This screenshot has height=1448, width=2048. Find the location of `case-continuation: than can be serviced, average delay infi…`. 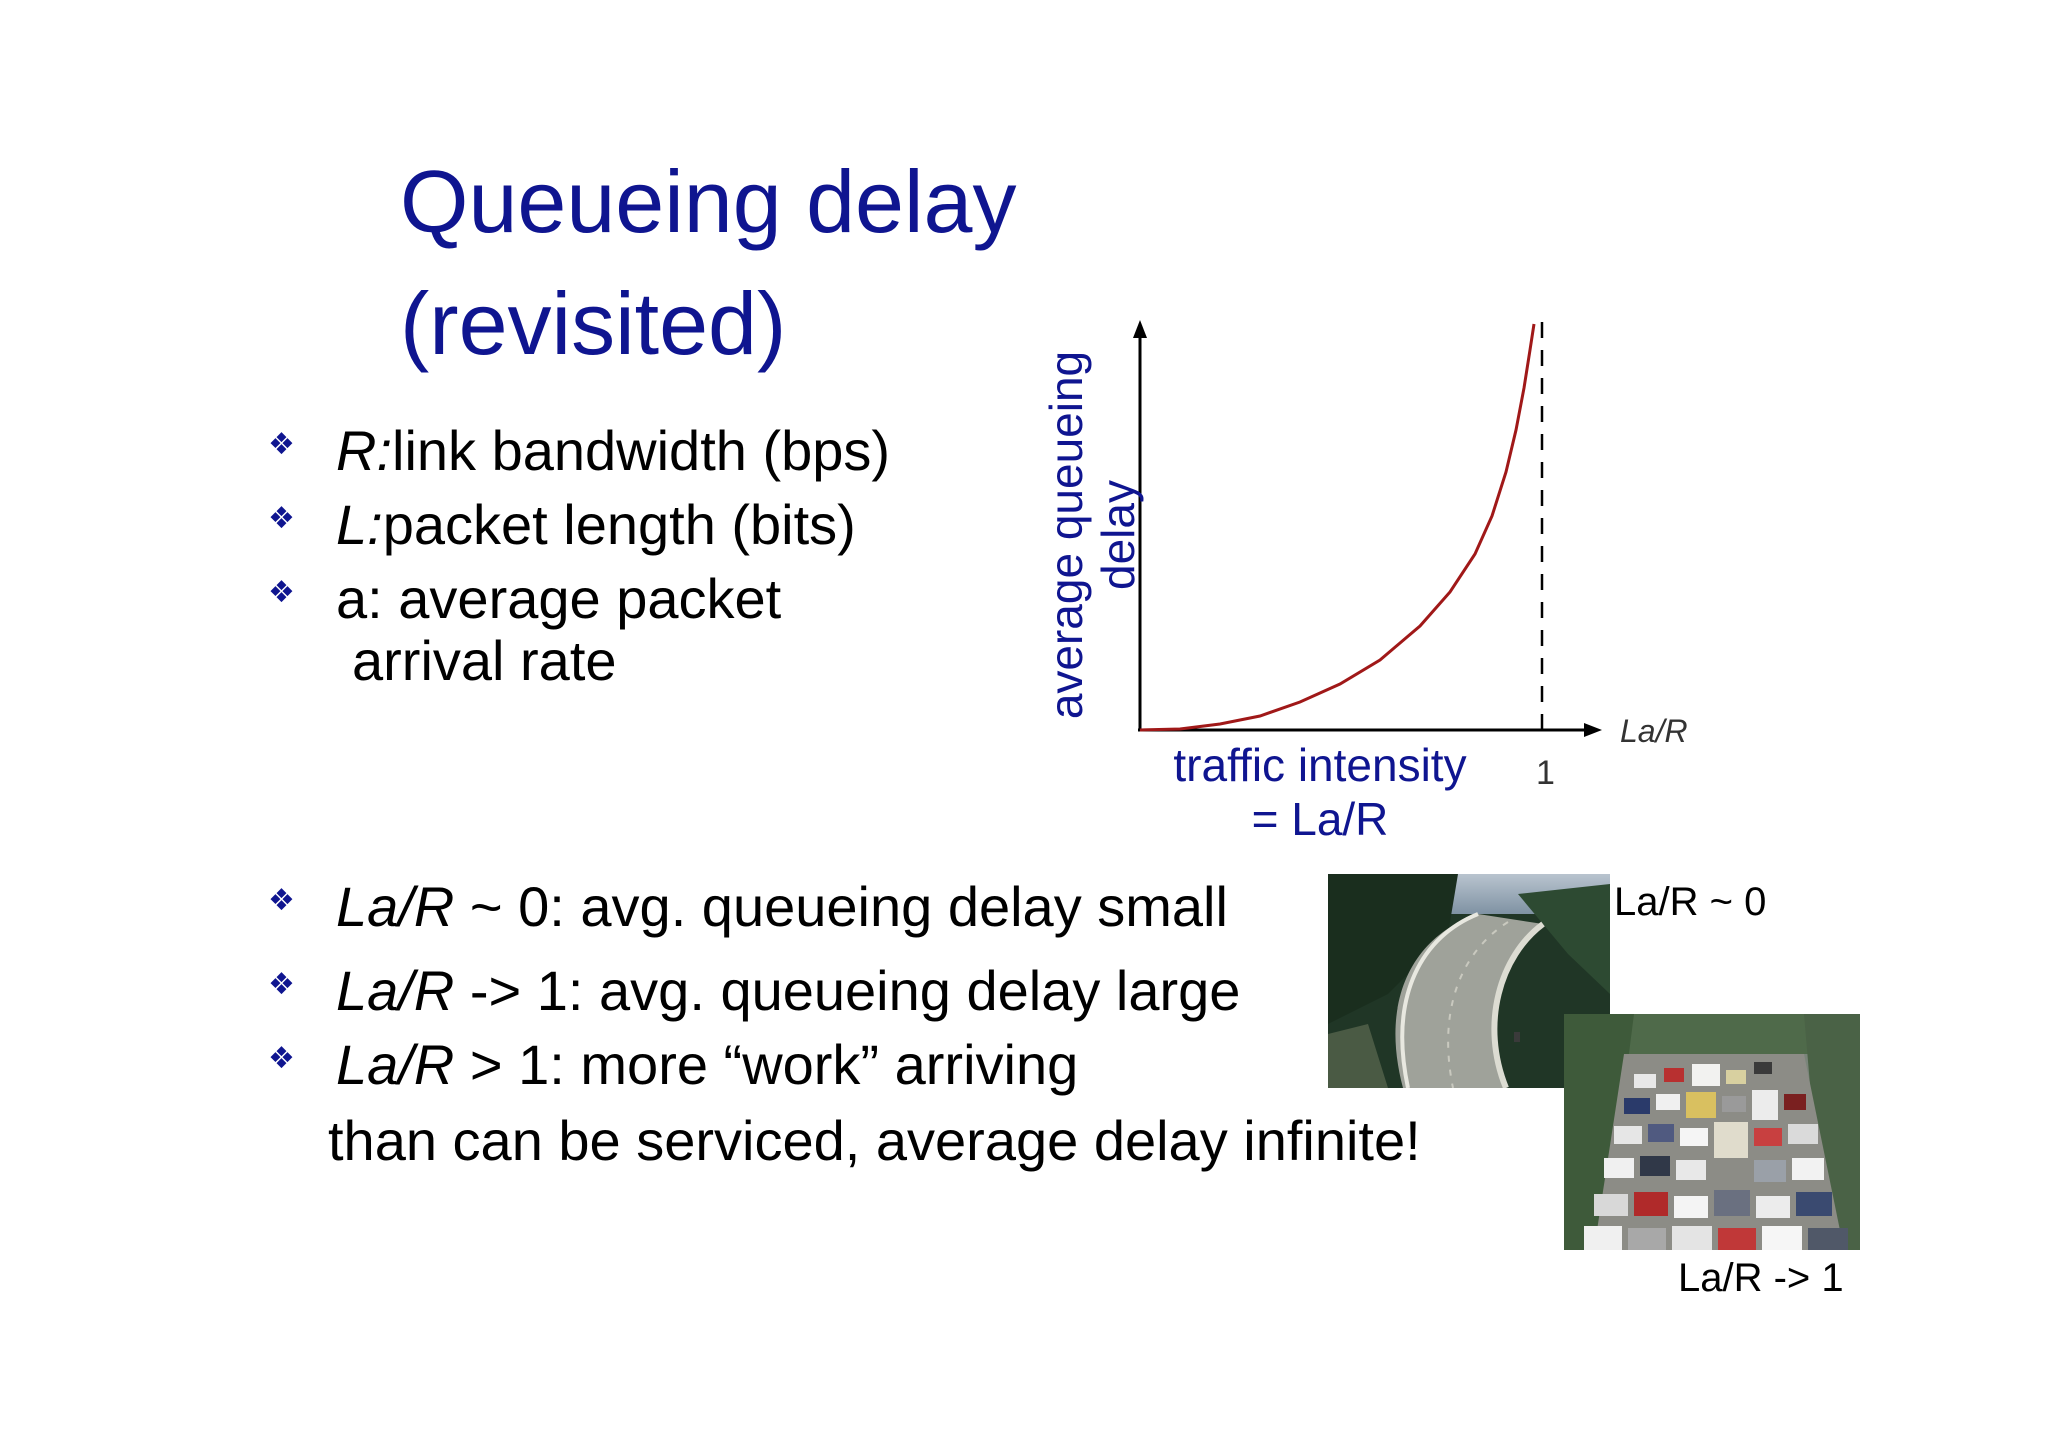

case-continuation: than can be serviced, average delay infi… is located at coordinates (874, 1140).